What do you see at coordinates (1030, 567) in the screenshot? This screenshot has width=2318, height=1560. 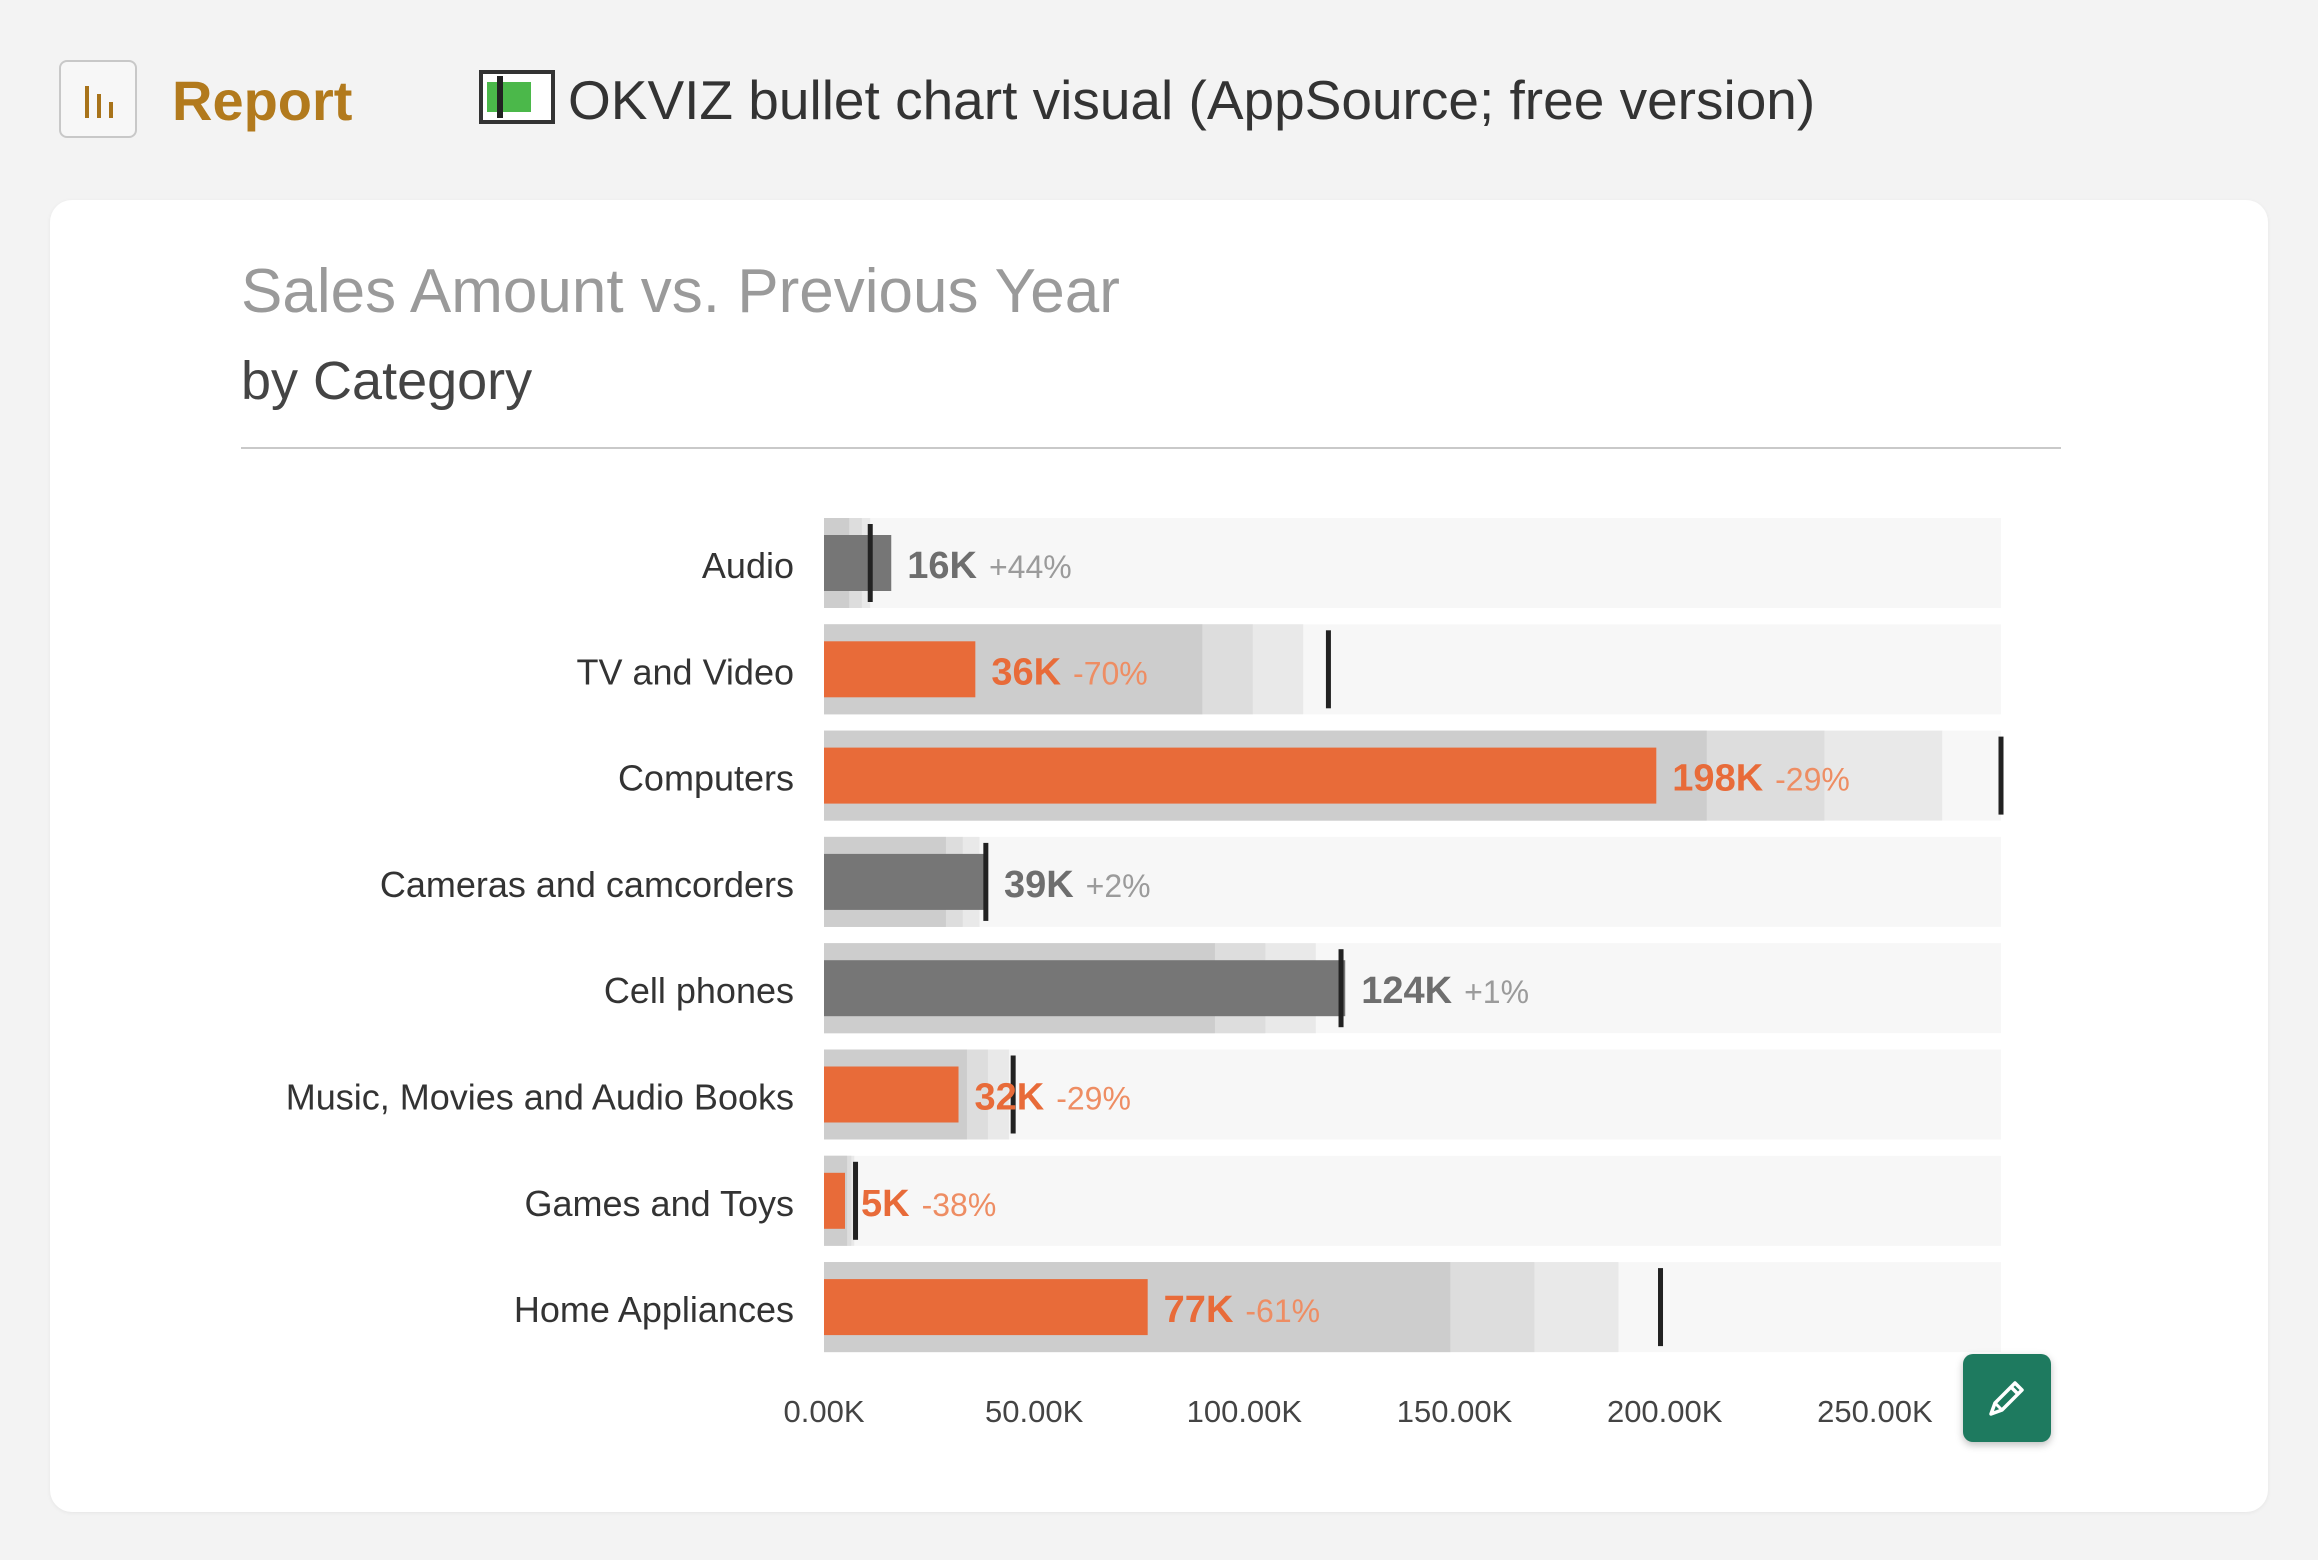 I see `delta-text: +44%` at bounding box center [1030, 567].